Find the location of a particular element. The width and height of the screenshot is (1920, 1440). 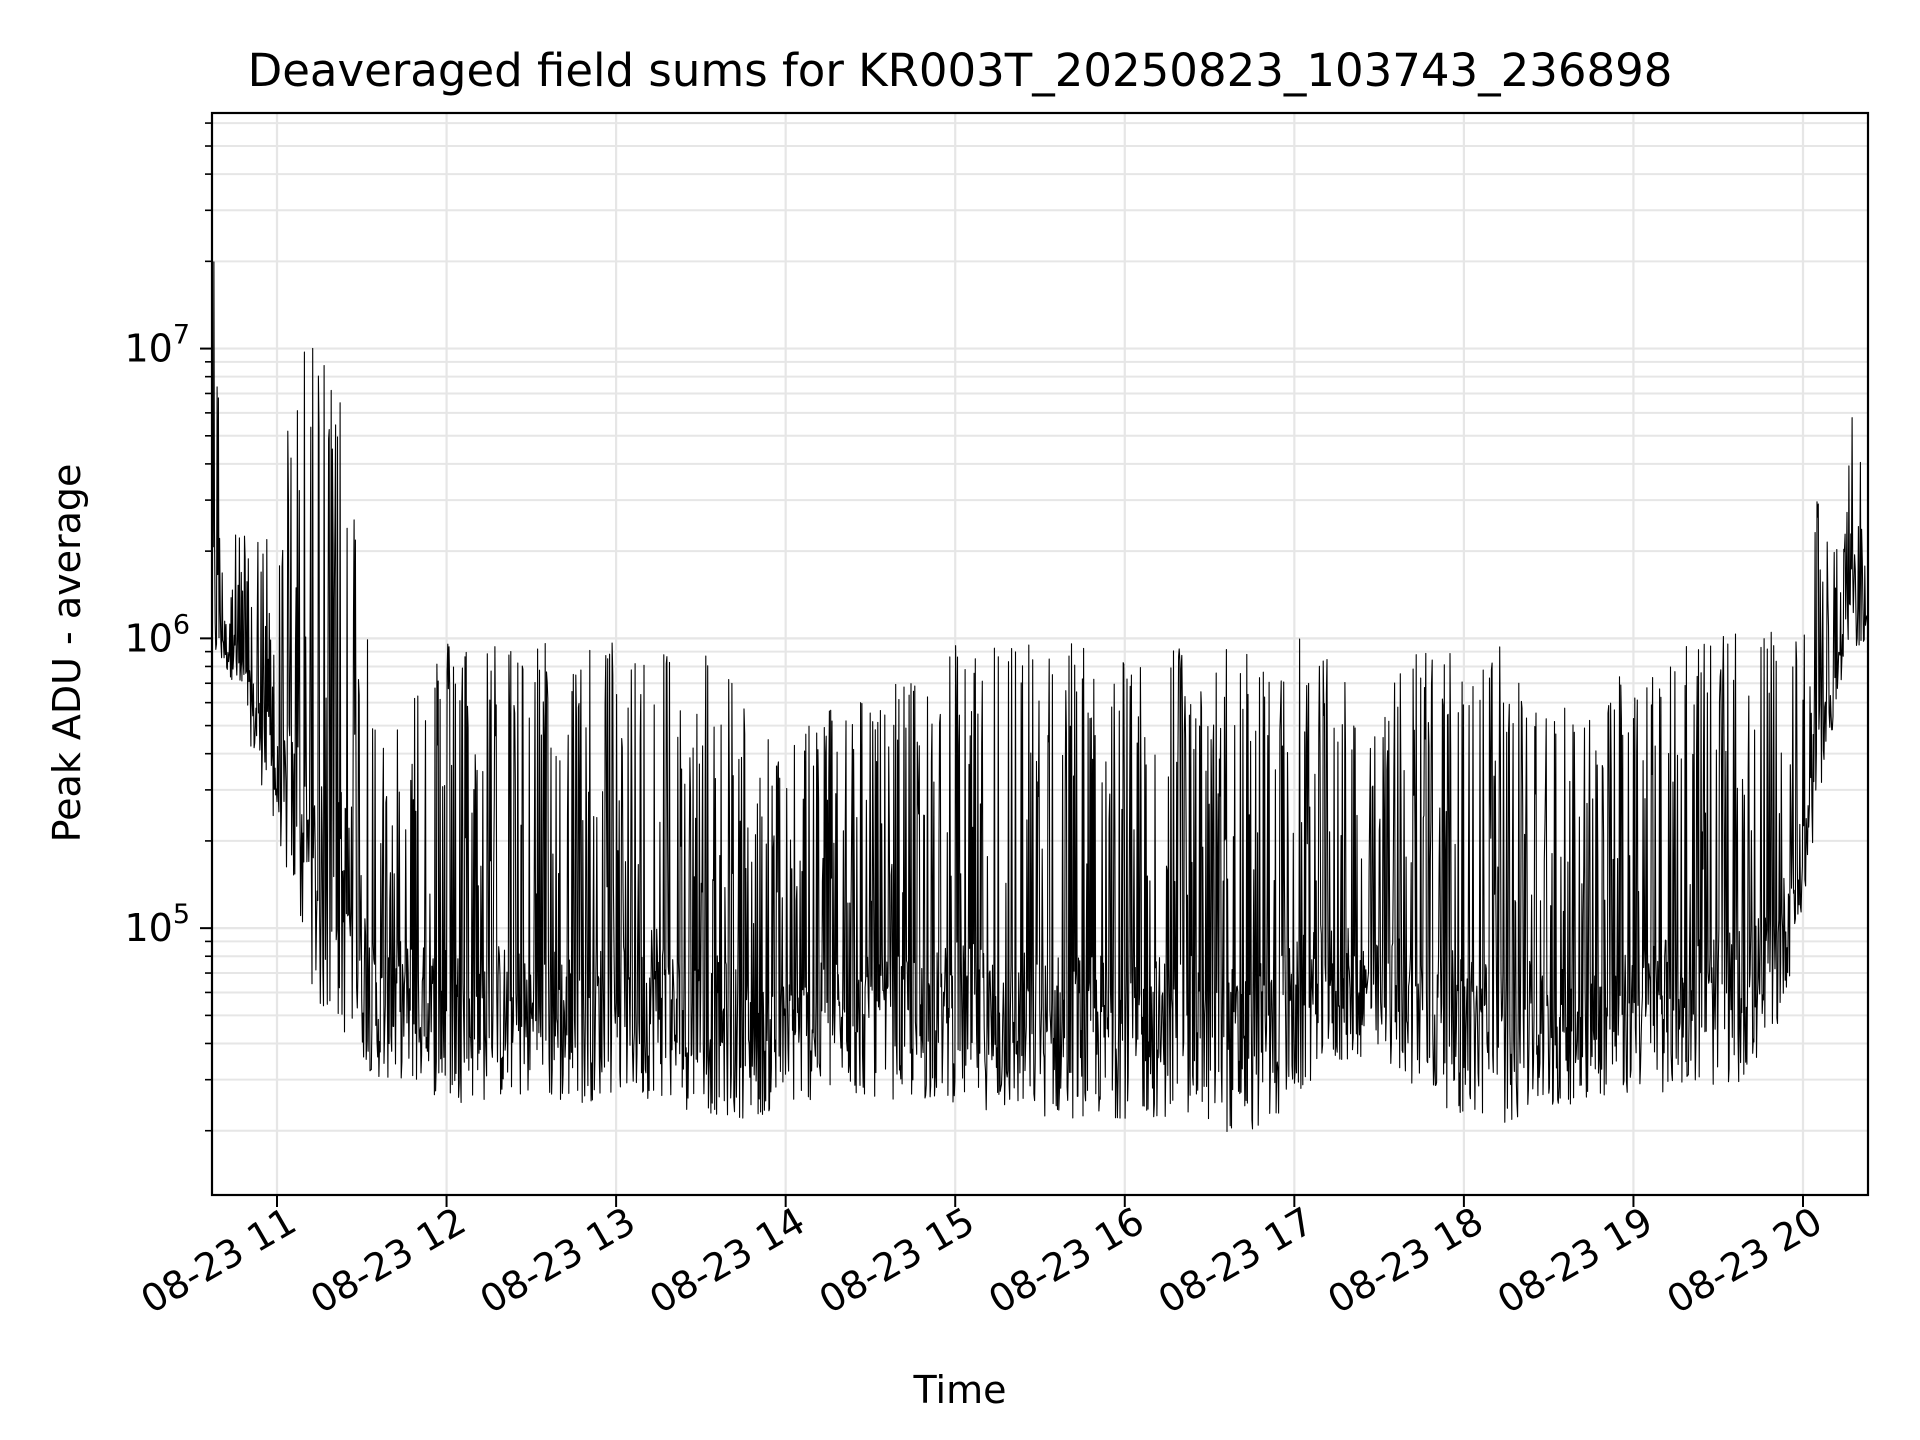

x-tick-label: 08-23 20 is located at coordinates (1745, 1261).